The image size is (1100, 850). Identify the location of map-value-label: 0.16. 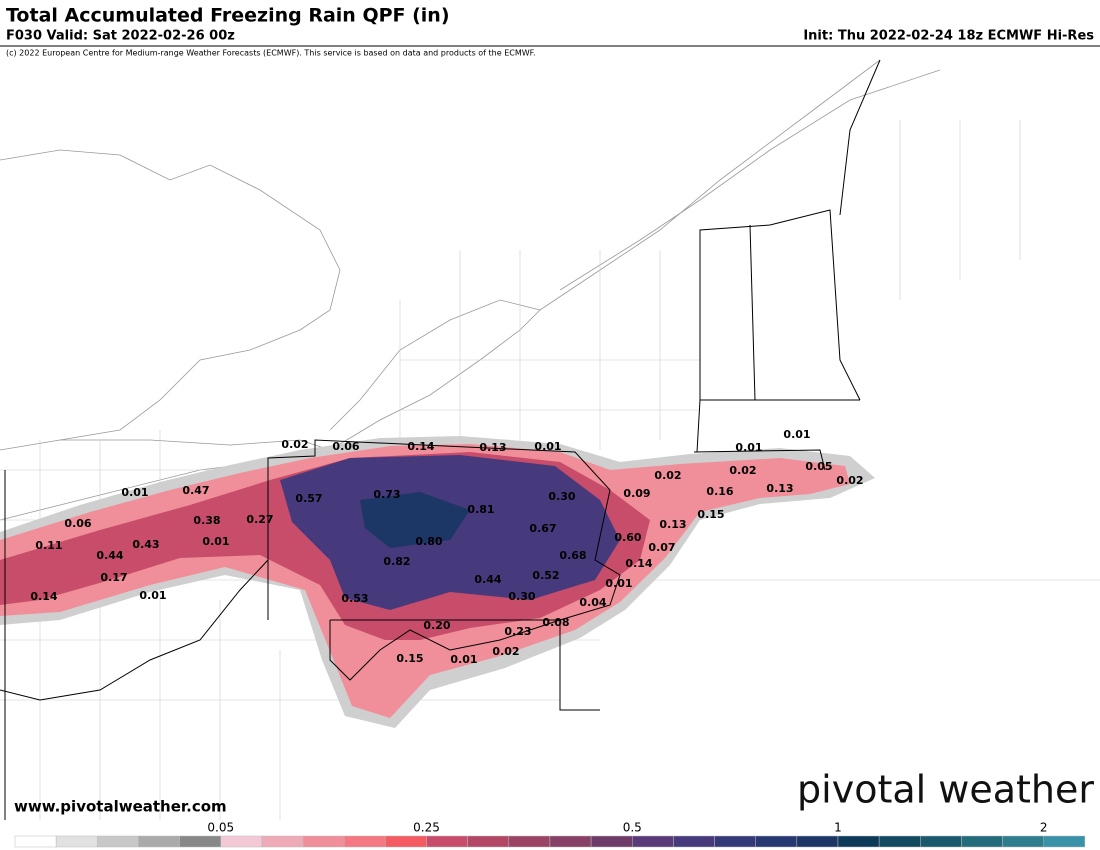
(719, 491).